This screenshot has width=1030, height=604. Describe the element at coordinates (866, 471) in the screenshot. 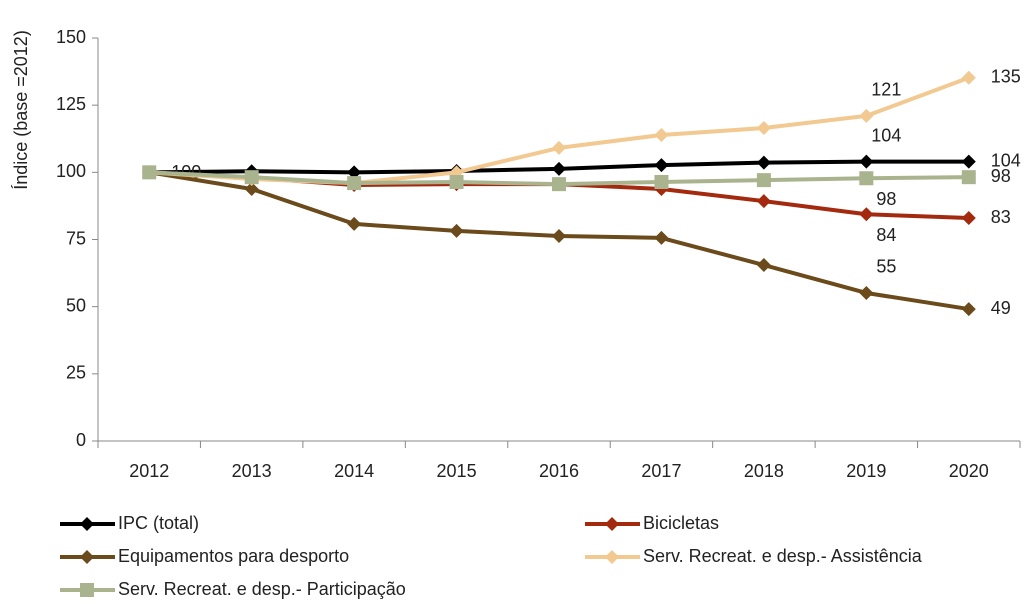

I see `x-tick-label: 2019` at that location.